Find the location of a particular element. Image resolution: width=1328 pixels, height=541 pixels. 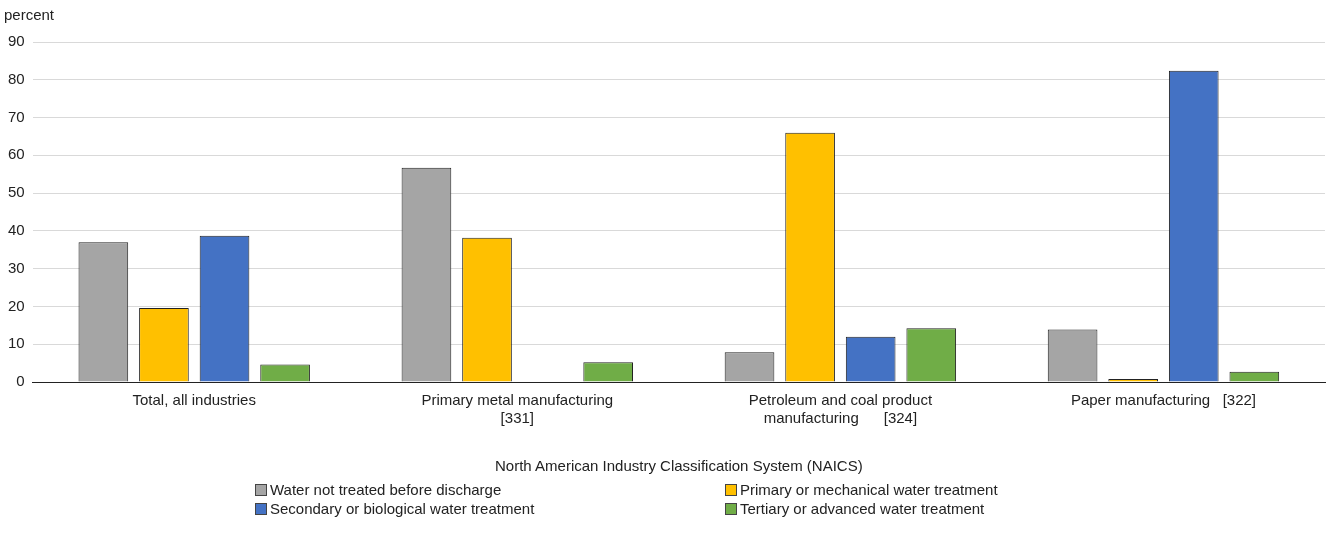

legend-label: Tertiary or advanced water treatment is located at coordinates (862, 508).